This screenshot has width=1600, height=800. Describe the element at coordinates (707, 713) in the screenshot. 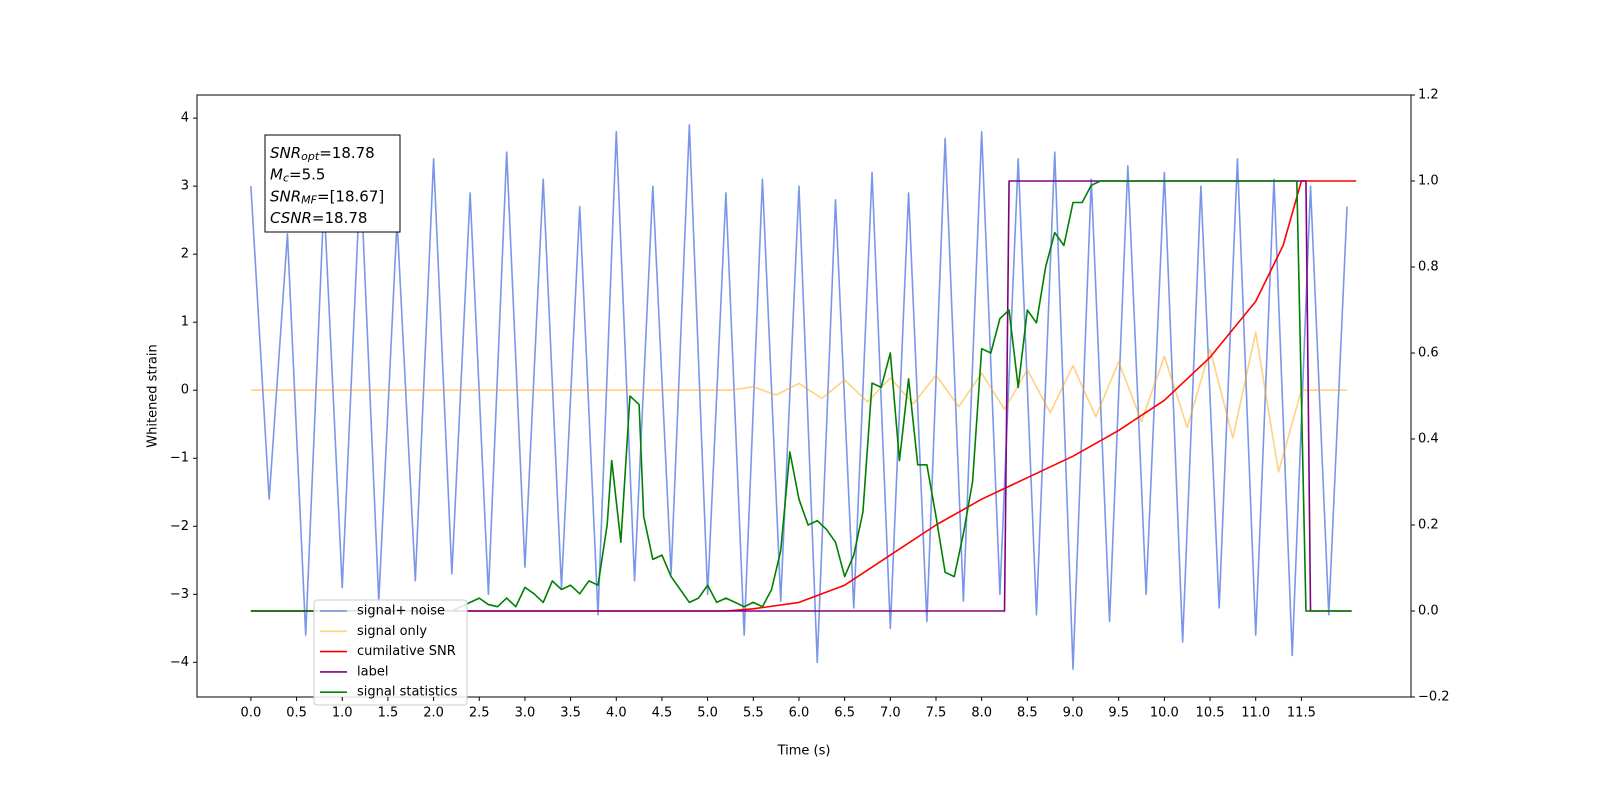

I see `x-tick-label: 5.0` at that location.